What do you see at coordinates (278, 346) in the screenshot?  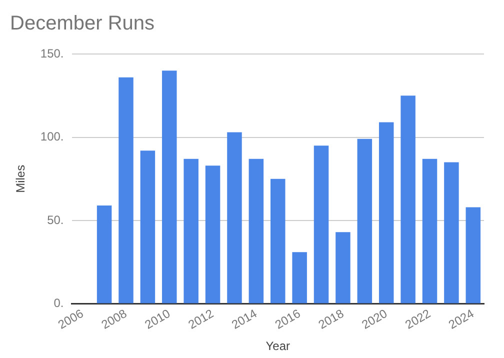 I see `x-axis-title: Year` at bounding box center [278, 346].